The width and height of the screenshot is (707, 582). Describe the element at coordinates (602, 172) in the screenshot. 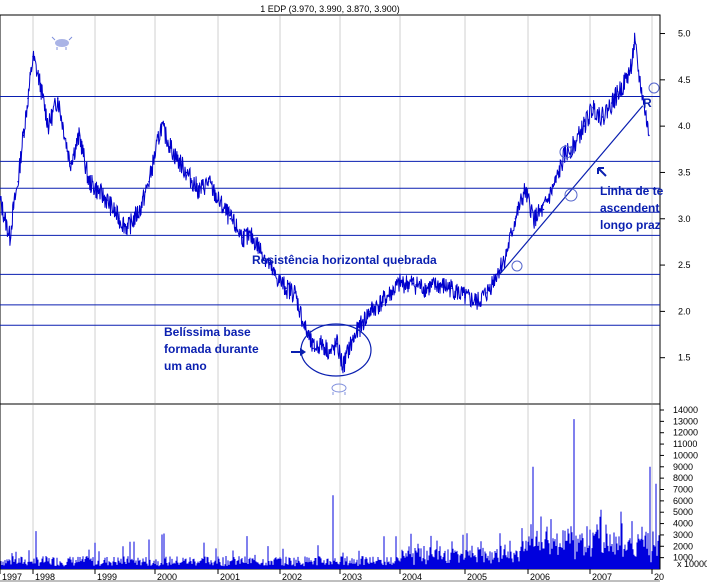

I see `arrow-upleft-icon` at that location.